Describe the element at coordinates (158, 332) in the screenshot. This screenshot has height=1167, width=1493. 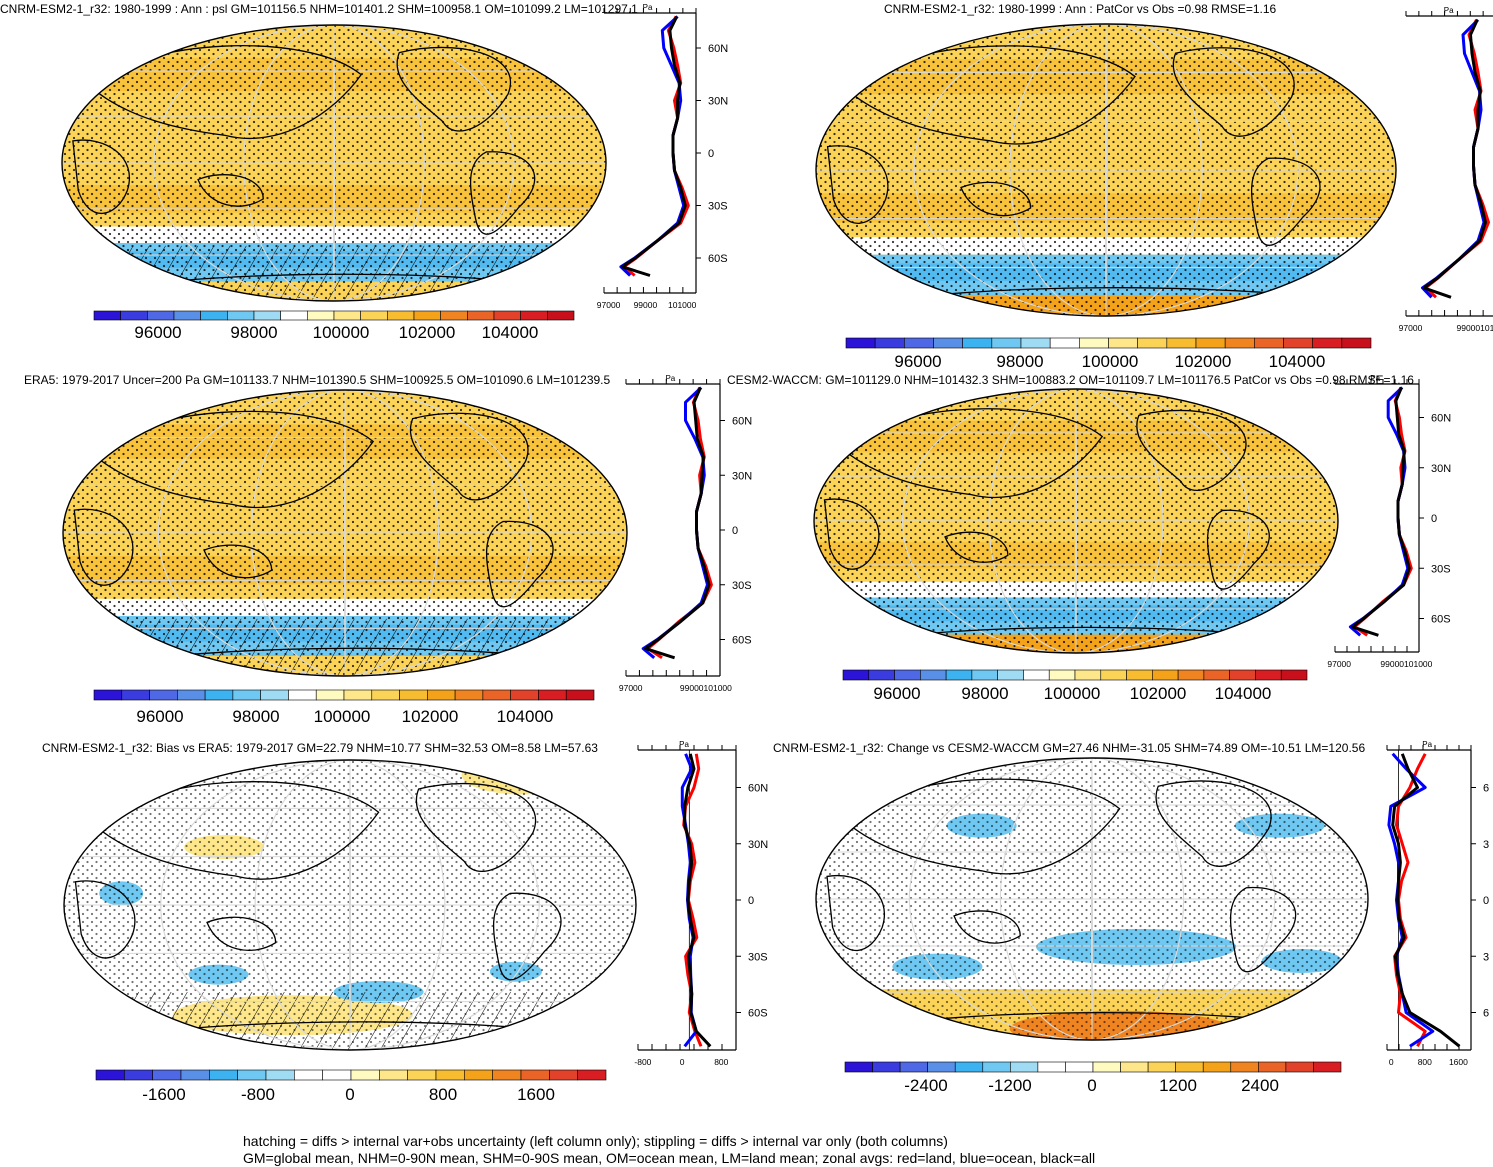
I see `cb1-tick: 96000` at that location.